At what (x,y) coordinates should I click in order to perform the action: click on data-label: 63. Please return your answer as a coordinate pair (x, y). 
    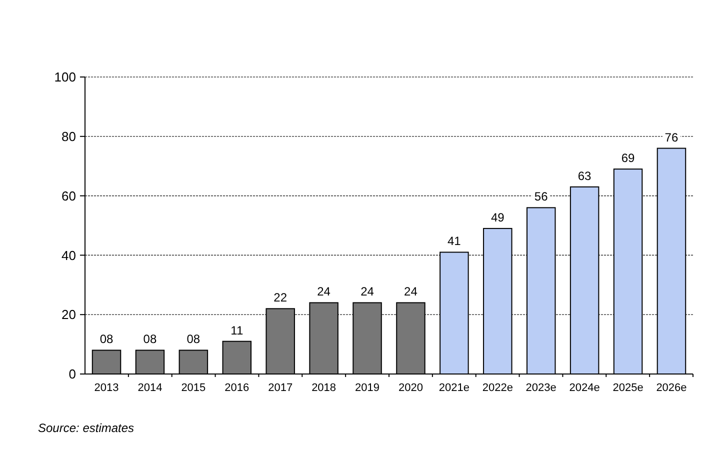
    Looking at the image, I should click on (585, 175).